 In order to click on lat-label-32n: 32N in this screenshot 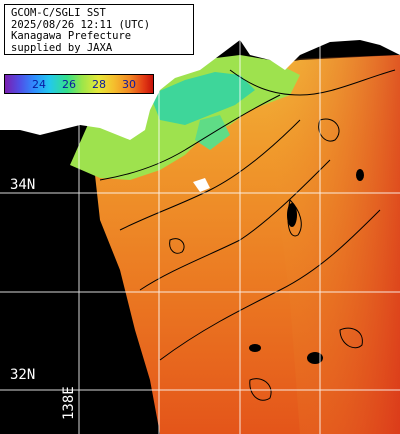, I will do `click(23, 375)`.